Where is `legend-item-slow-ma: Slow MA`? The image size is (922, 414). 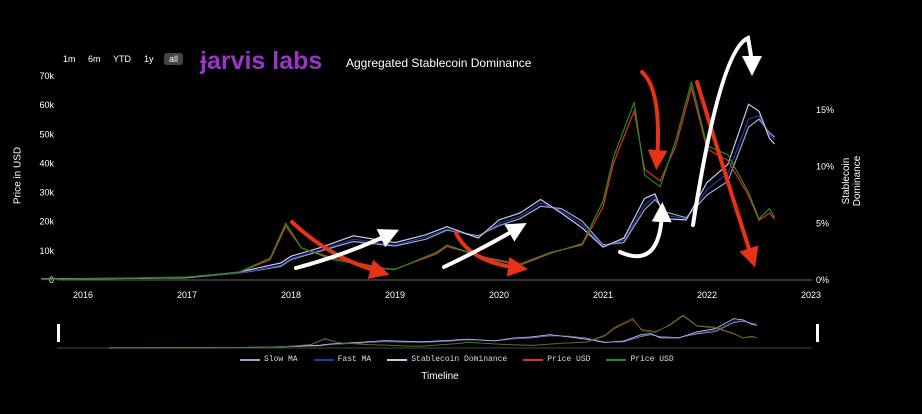 legend-item-slow-ma: Slow MA is located at coordinates (269, 359).